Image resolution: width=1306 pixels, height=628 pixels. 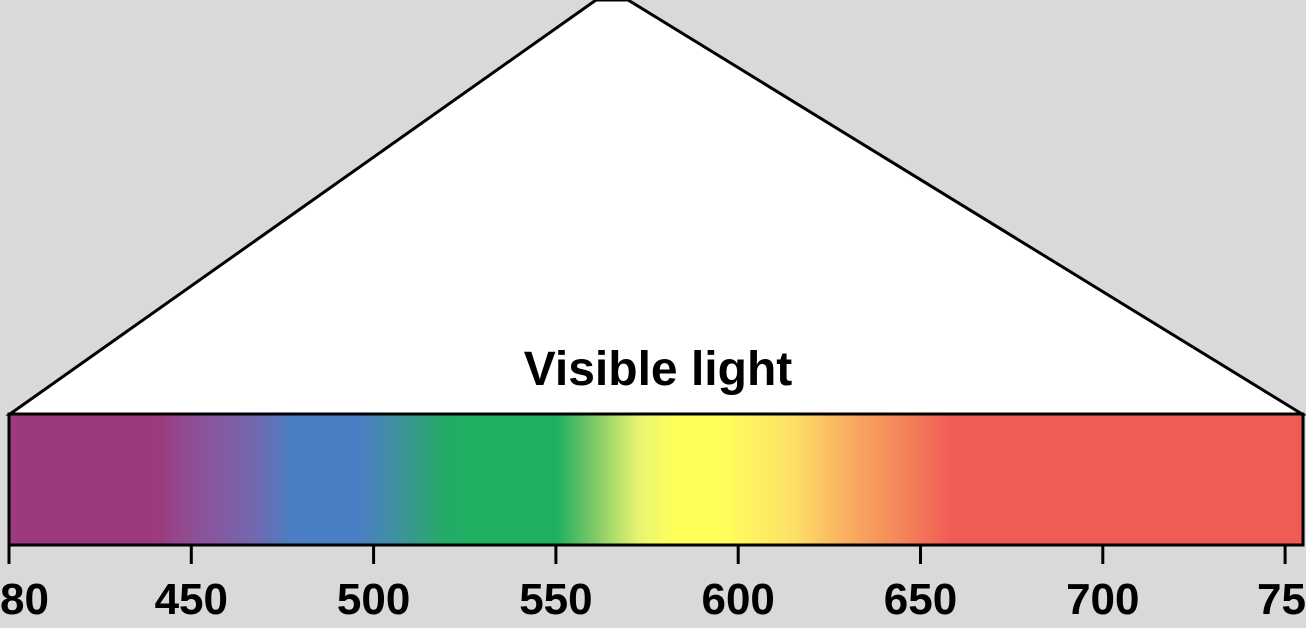 What do you see at coordinates (653, 584) in the screenshot?
I see `wavelength-axis: 80 450 500 550 600 650 700 75` at bounding box center [653, 584].